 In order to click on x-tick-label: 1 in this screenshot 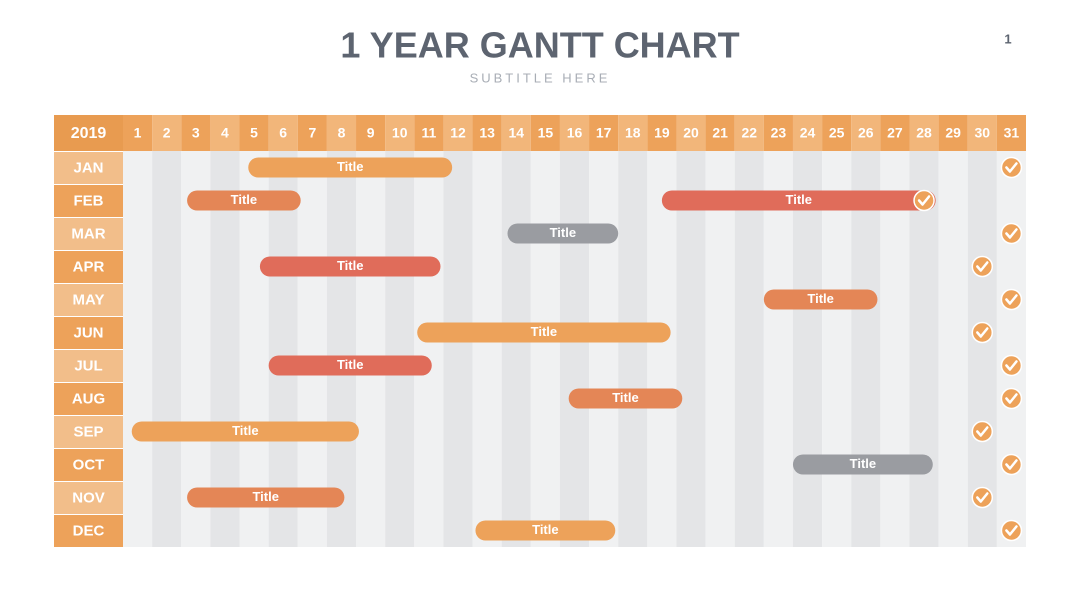, I will do `click(138, 133)`.